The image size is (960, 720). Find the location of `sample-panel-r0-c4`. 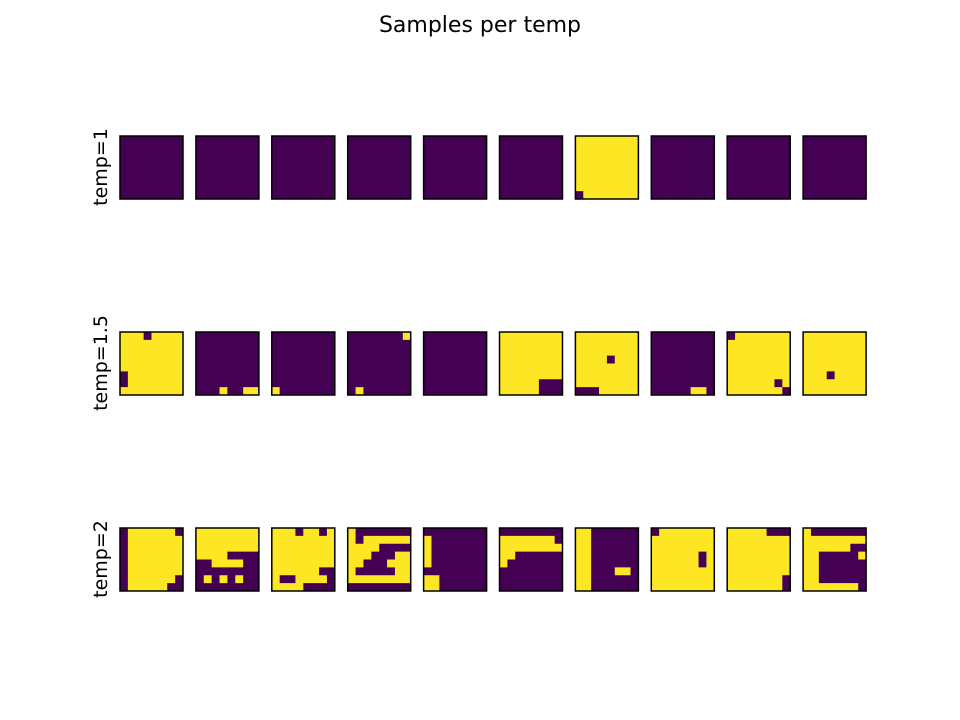

sample-panel-r0-c4 is located at coordinates (455, 167).